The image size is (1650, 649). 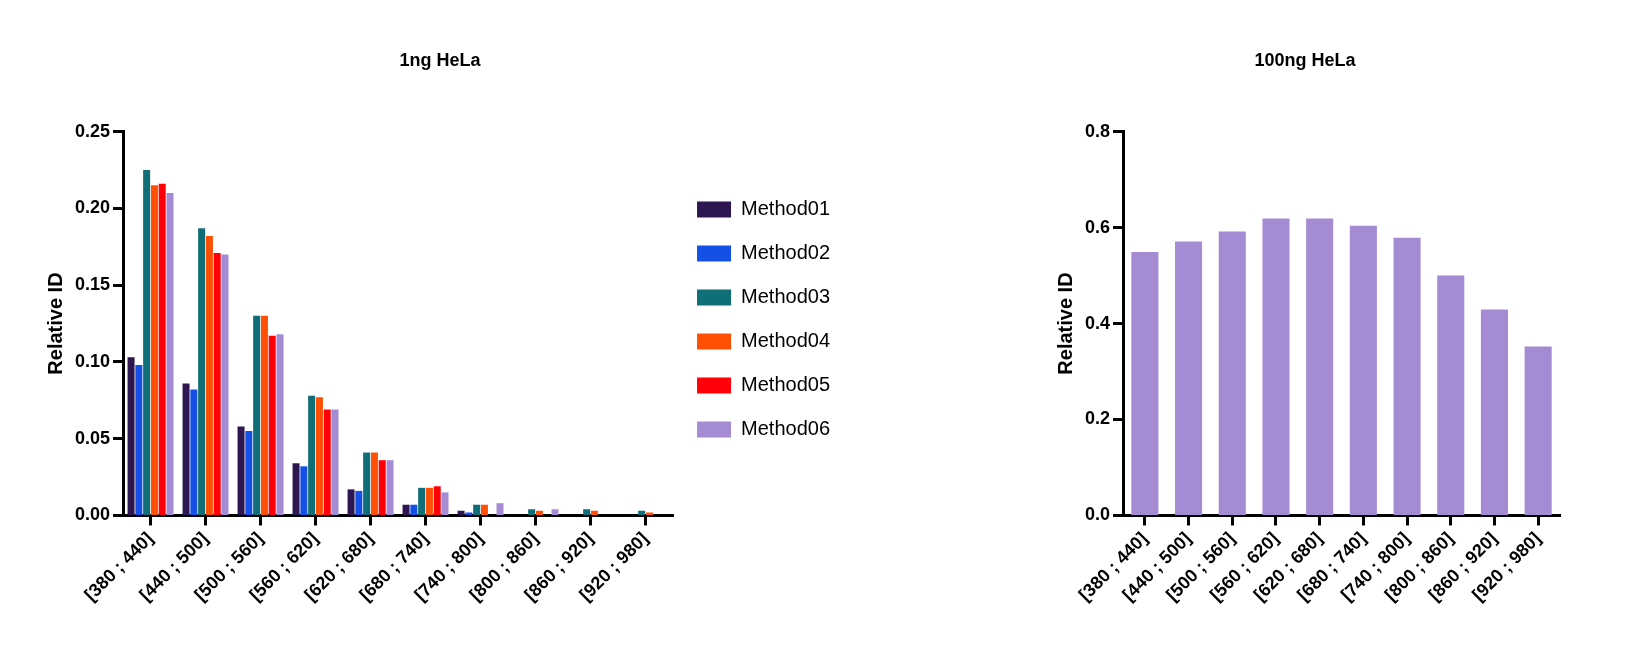 I want to click on chart-title: 100ng HeLa, so click(x=1305, y=59).